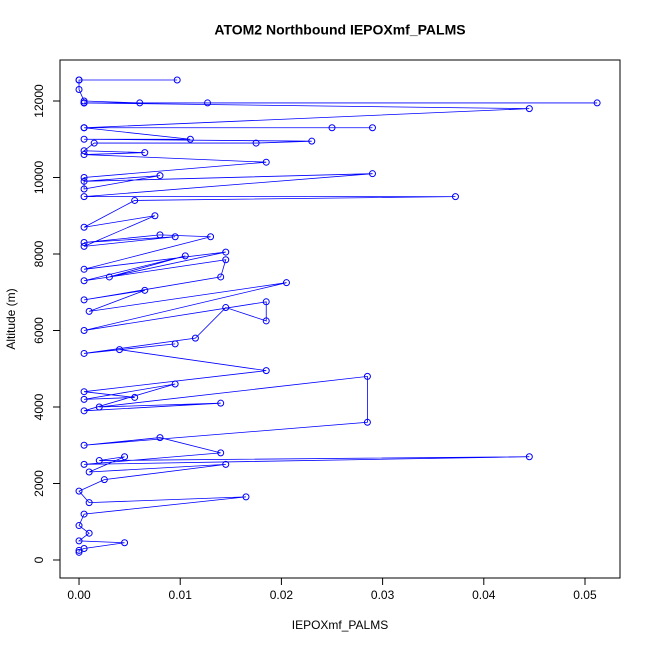  What do you see at coordinates (79, 595) in the screenshot?
I see `x-tick-label: 0.00` at bounding box center [79, 595].